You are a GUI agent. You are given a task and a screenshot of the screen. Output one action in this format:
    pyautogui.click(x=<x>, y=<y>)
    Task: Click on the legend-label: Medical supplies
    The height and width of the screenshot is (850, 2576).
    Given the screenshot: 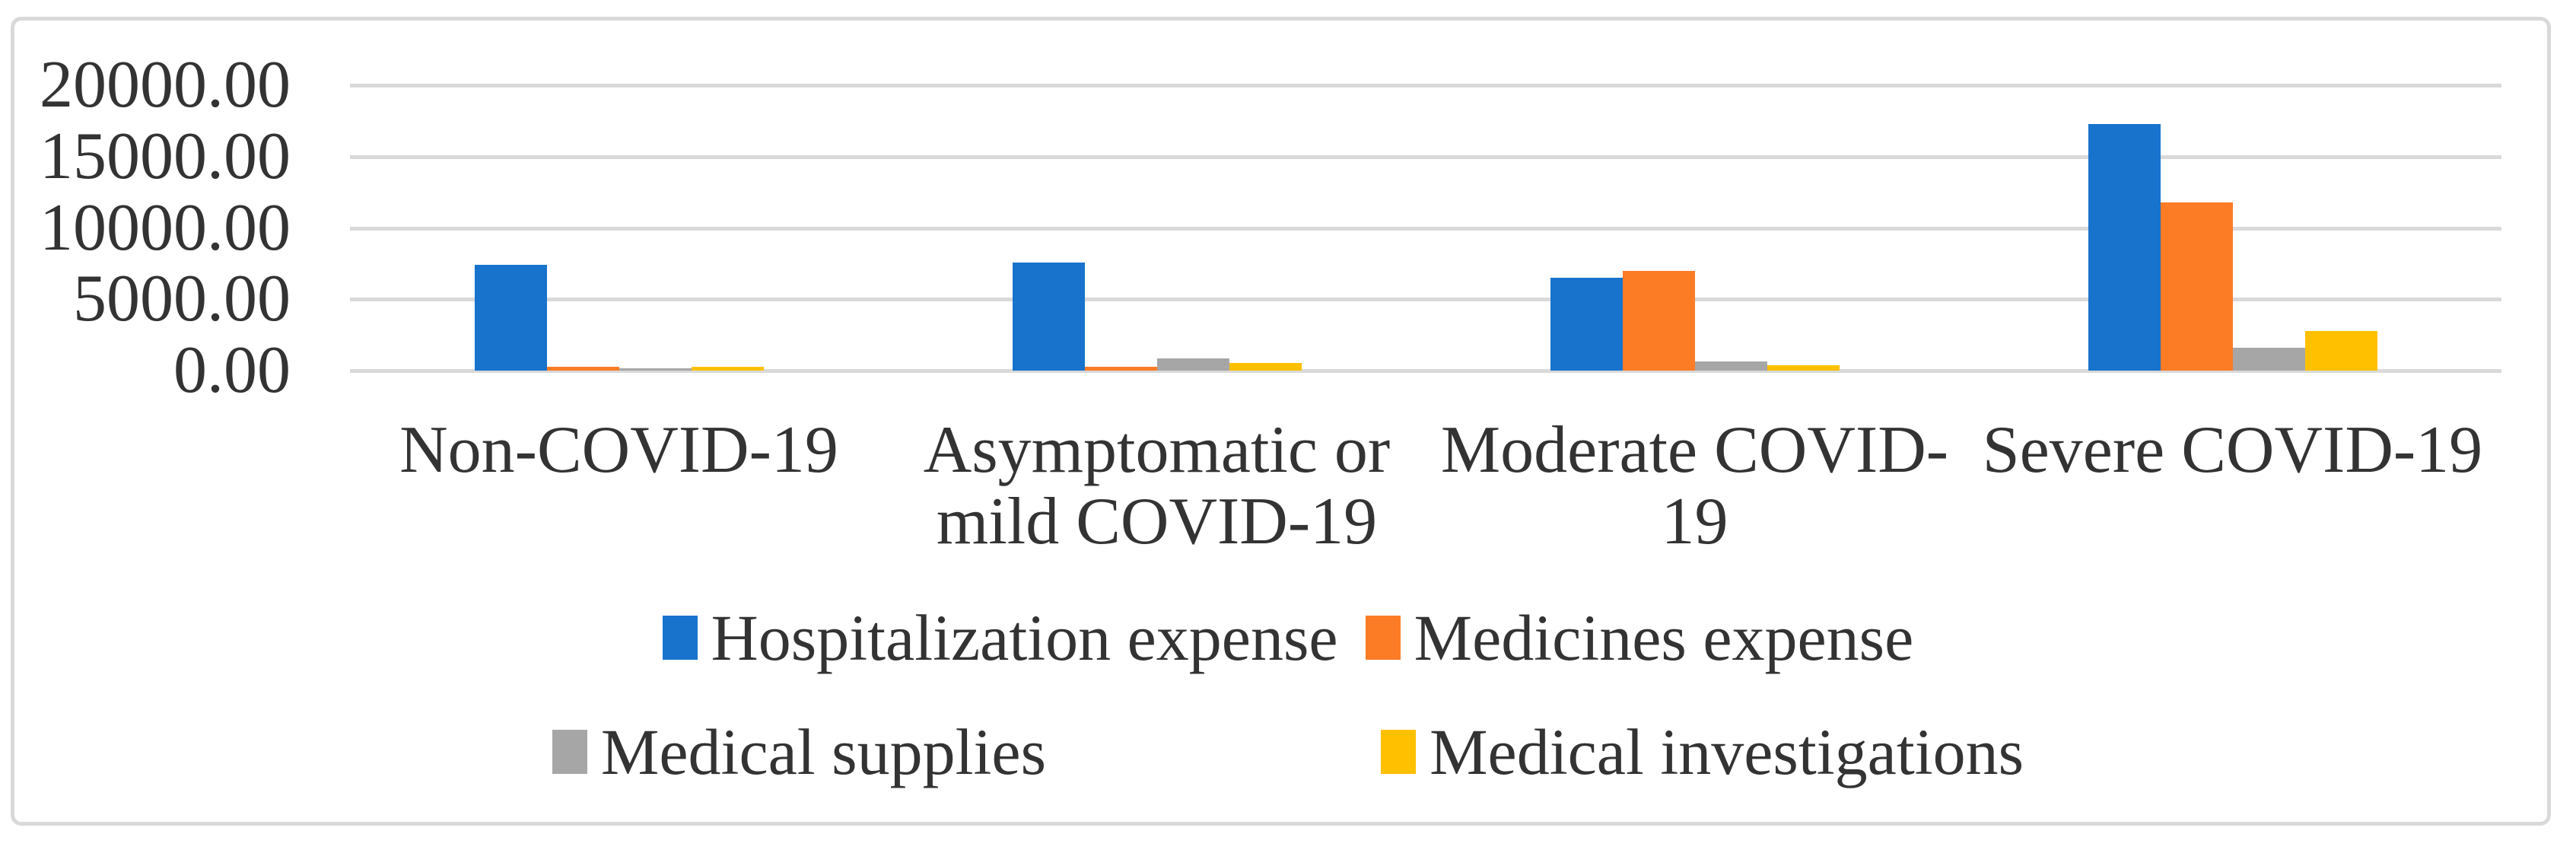 What is the action you would take?
    pyautogui.click(x=824, y=751)
    